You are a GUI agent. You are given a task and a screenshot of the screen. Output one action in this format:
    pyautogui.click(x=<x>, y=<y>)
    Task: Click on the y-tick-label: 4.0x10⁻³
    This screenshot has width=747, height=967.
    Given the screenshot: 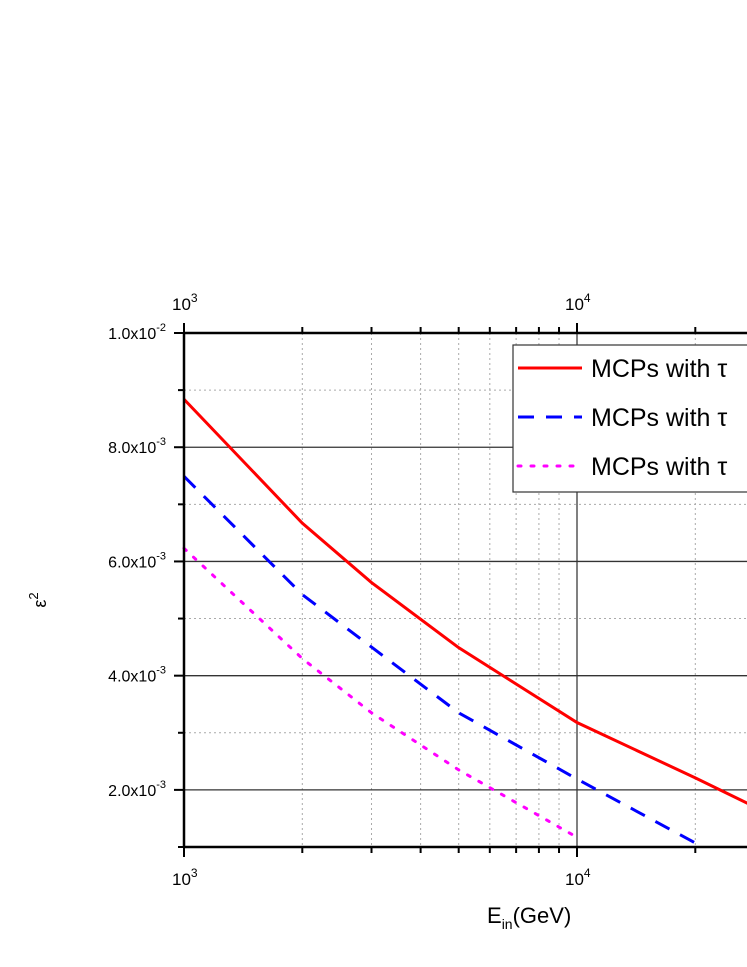 What is the action you would take?
    pyautogui.click(x=137, y=675)
    